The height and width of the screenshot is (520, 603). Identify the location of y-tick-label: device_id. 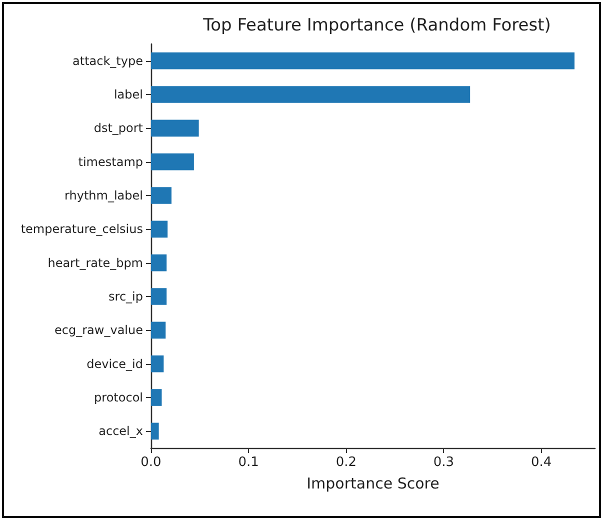
(114, 363).